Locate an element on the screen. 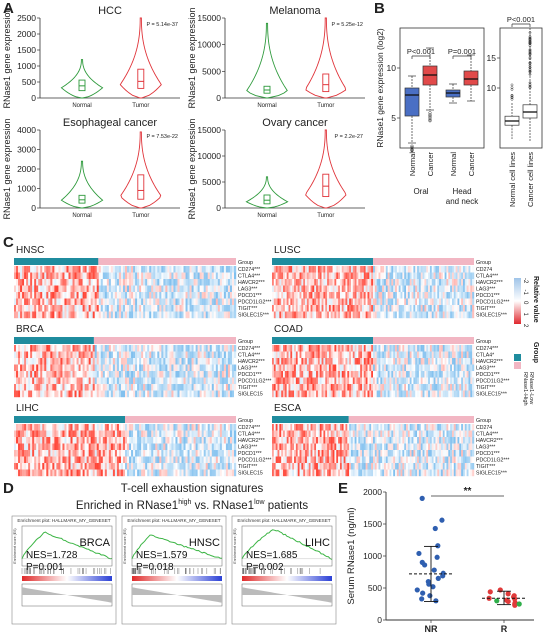 The width and height of the screenshot is (546, 634). heatmap-title: HNSC is located at coordinates (30, 250).